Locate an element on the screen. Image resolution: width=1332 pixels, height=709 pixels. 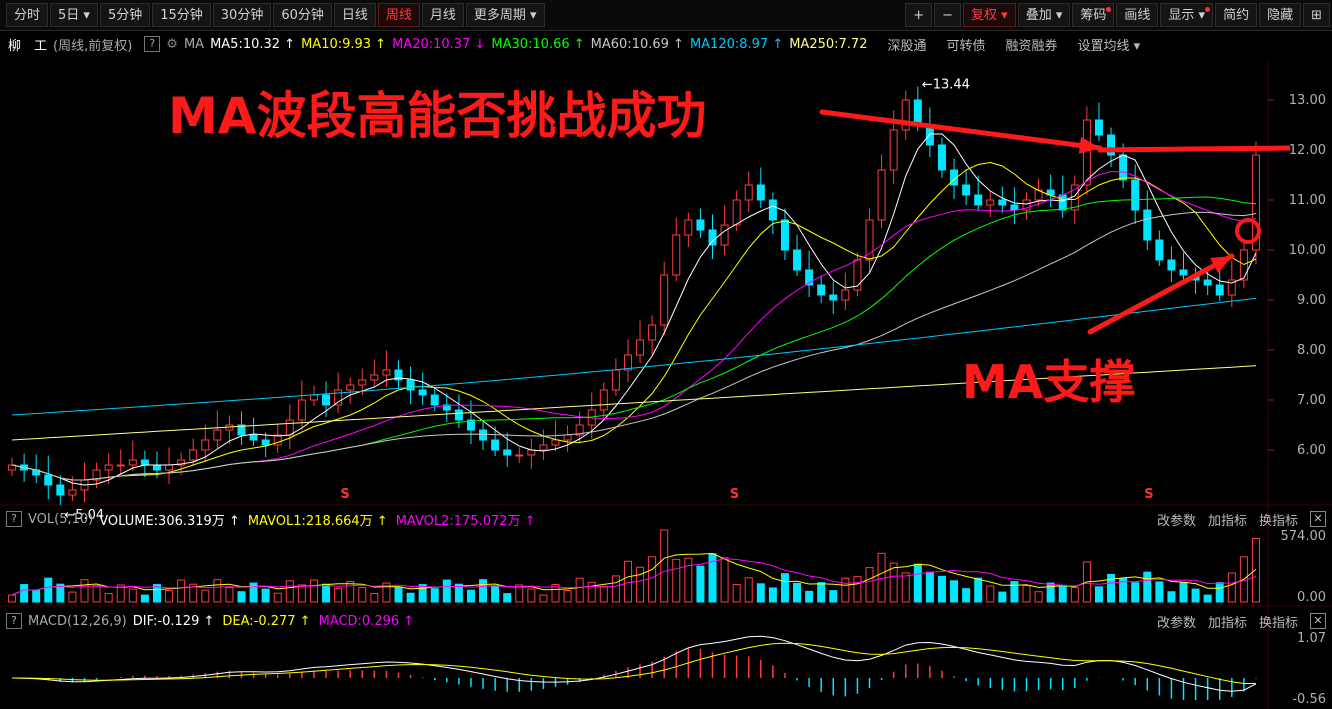
tool-6: 隐藏 is located at coordinates (1280, 15).